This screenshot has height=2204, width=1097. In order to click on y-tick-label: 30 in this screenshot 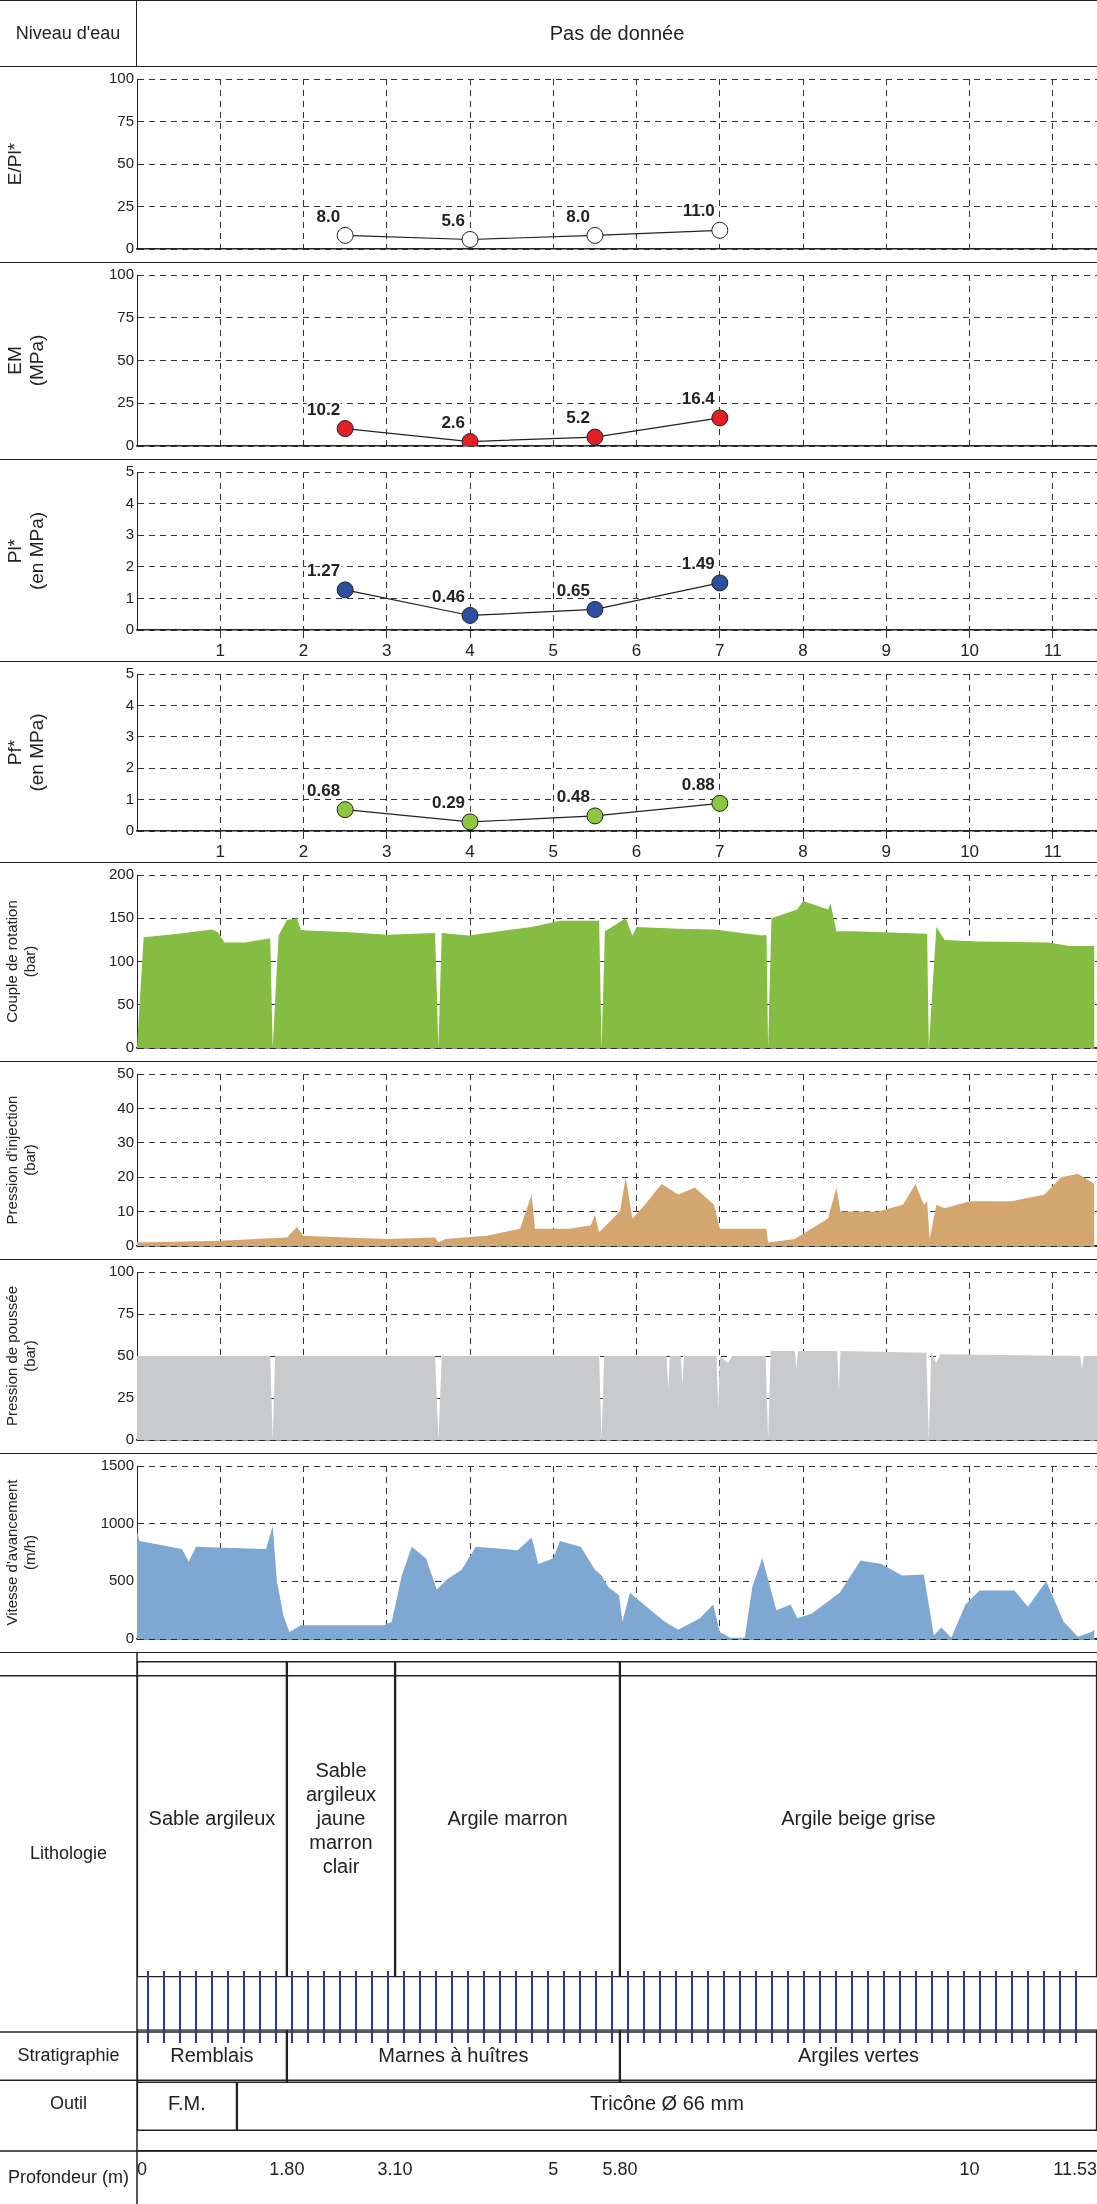, I will do `click(125, 1141)`.